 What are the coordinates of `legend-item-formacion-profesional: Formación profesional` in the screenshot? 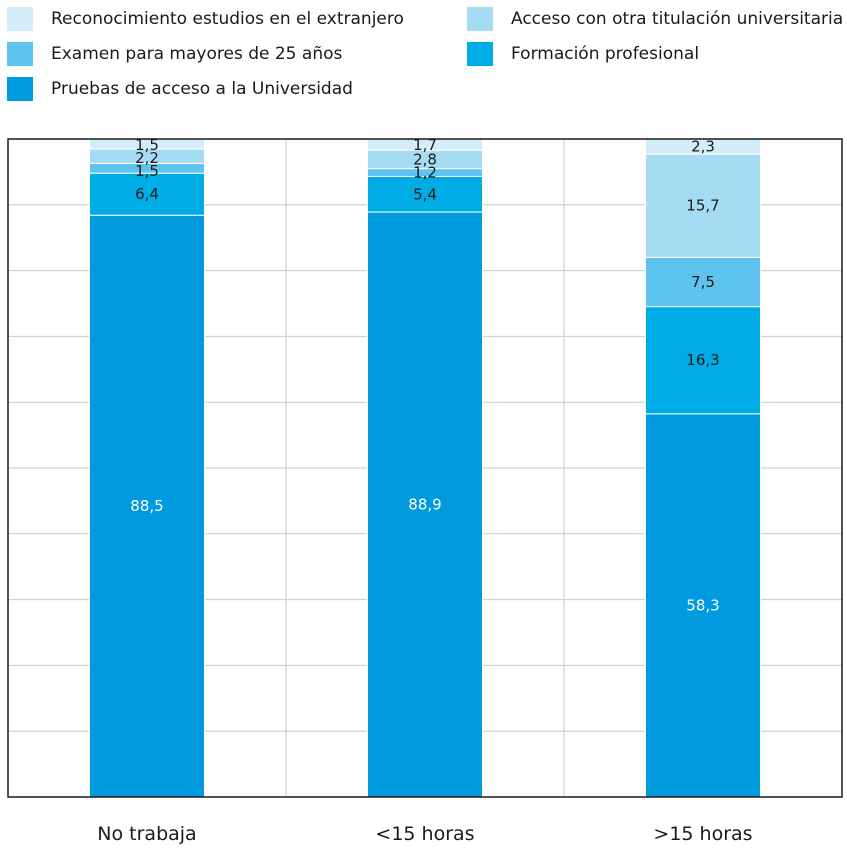 It's located at (583, 54).